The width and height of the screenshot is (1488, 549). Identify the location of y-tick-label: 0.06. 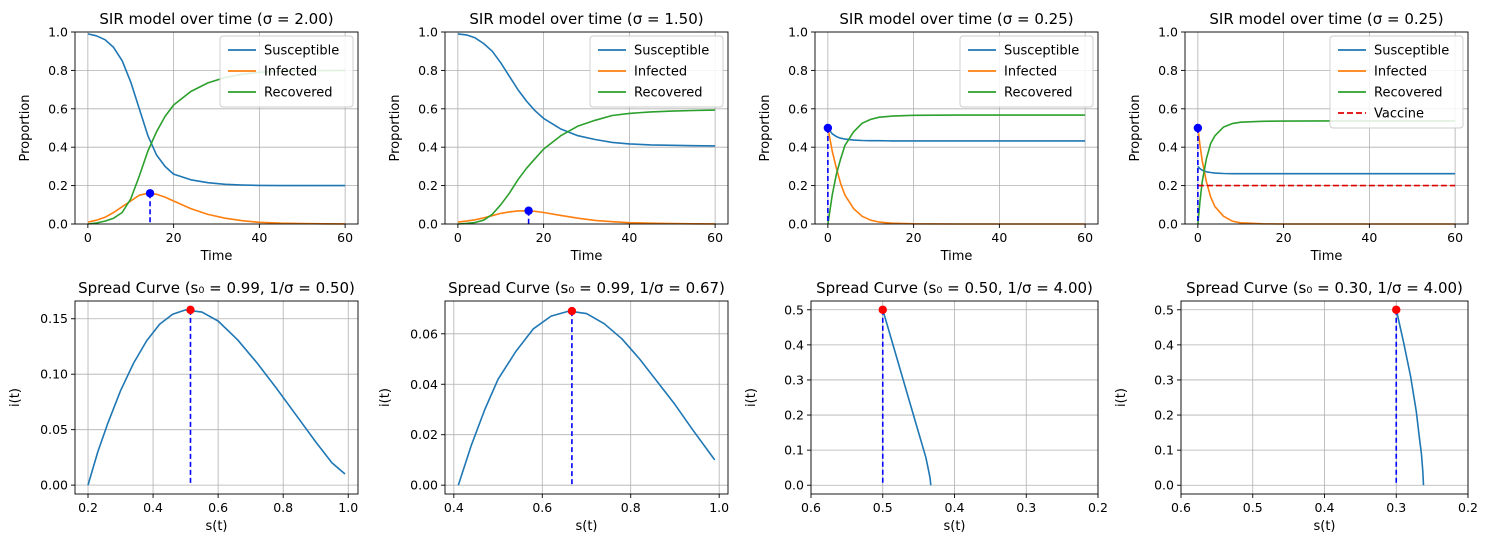
(424, 333).